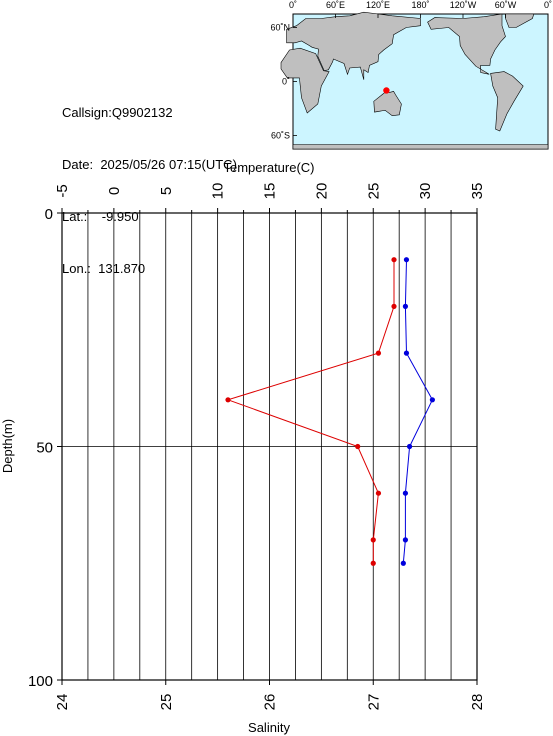 Image resolution: width=553 pixels, height=736 pixels. Describe the element at coordinates (166, 191) in the screenshot. I see `temperature-tick-label: 5` at that location.